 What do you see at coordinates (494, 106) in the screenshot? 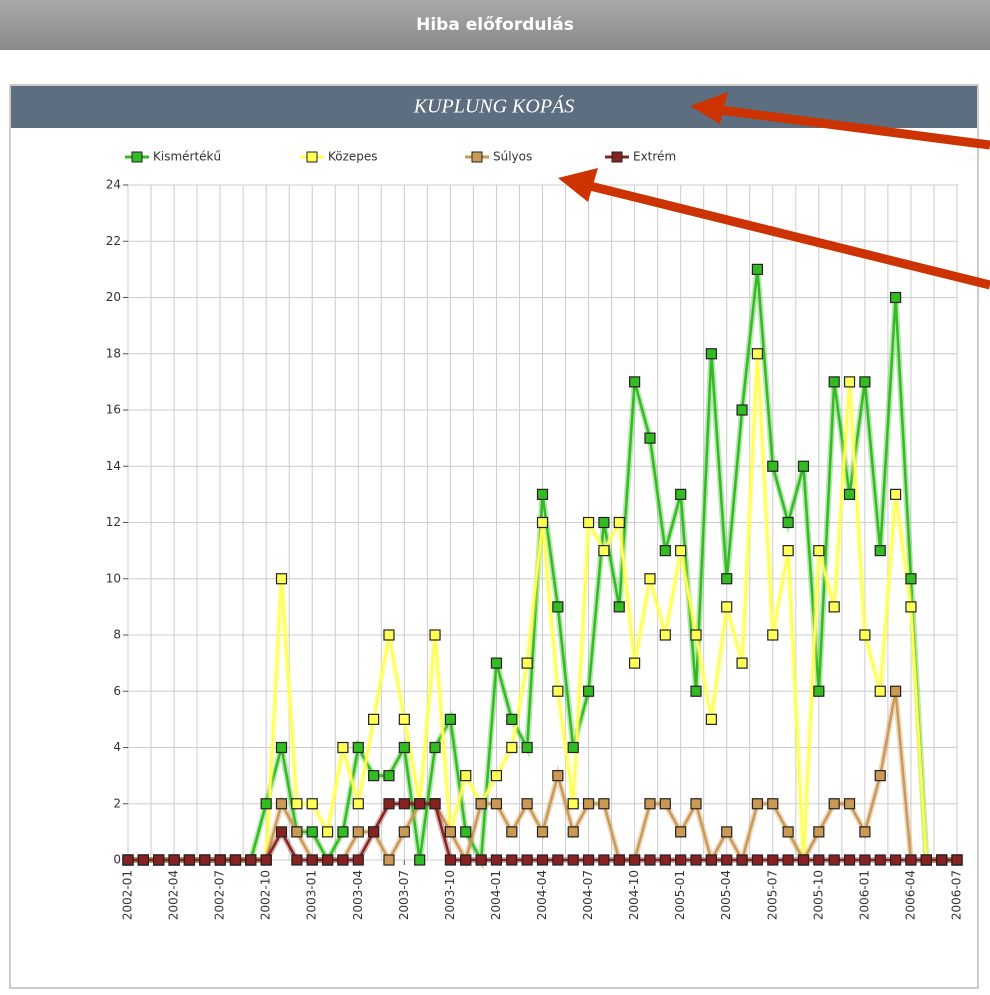
I see `chart-title: KUPLUNG KOPÁS` at bounding box center [494, 106].